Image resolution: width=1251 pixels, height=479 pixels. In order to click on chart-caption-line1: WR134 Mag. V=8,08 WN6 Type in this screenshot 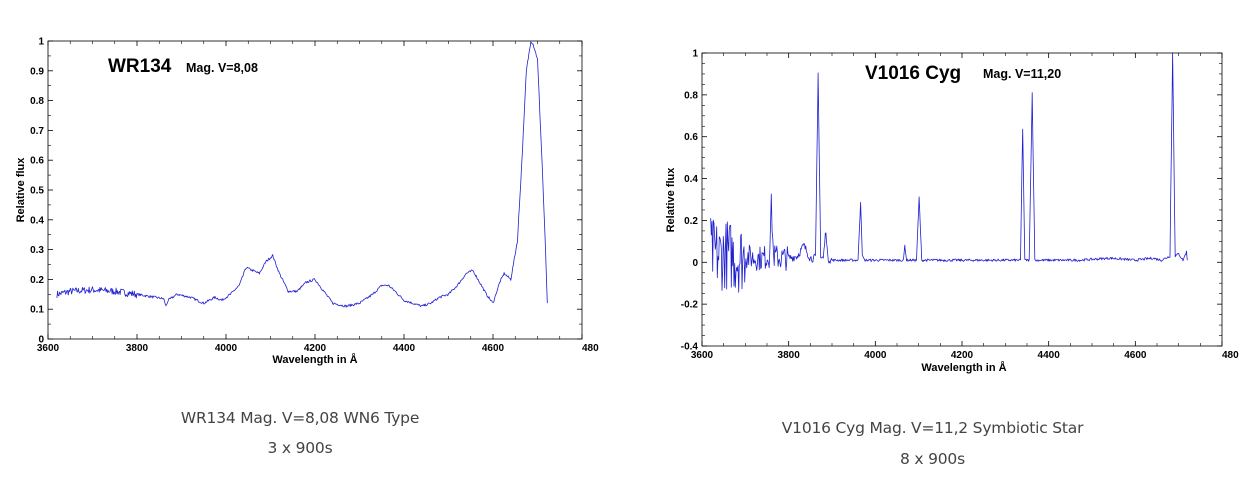, I will do `click(300, 418)`.